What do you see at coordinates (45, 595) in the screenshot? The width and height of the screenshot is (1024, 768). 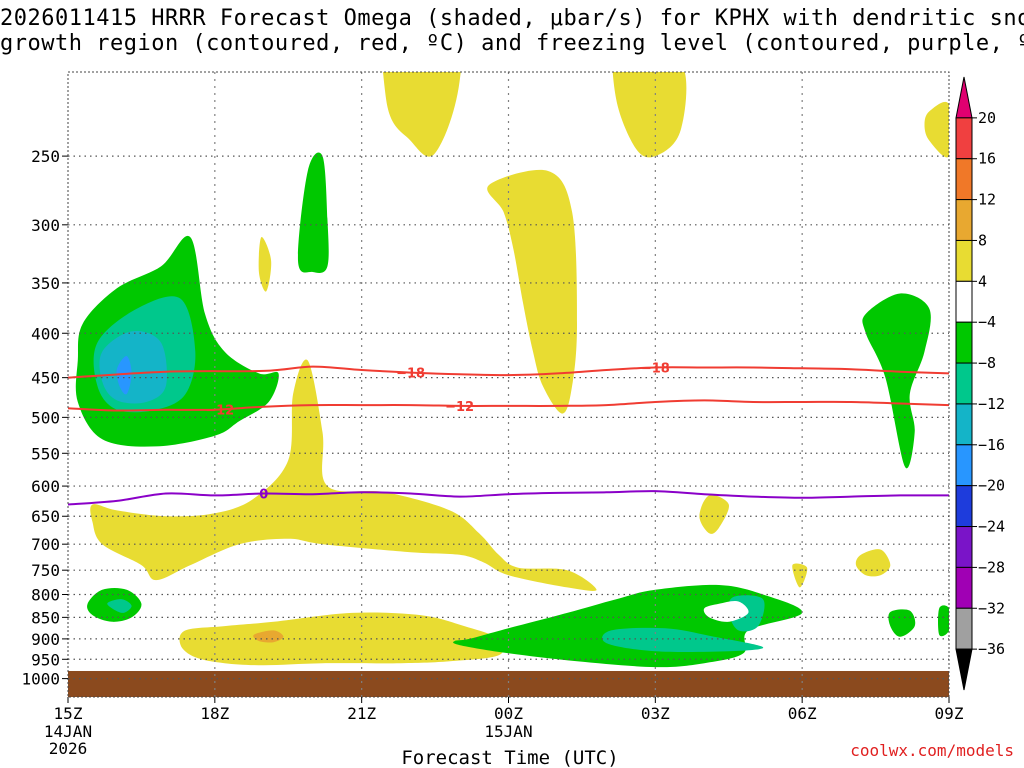 I see `y-tick-label: 800` at bounding box center [45, 595].